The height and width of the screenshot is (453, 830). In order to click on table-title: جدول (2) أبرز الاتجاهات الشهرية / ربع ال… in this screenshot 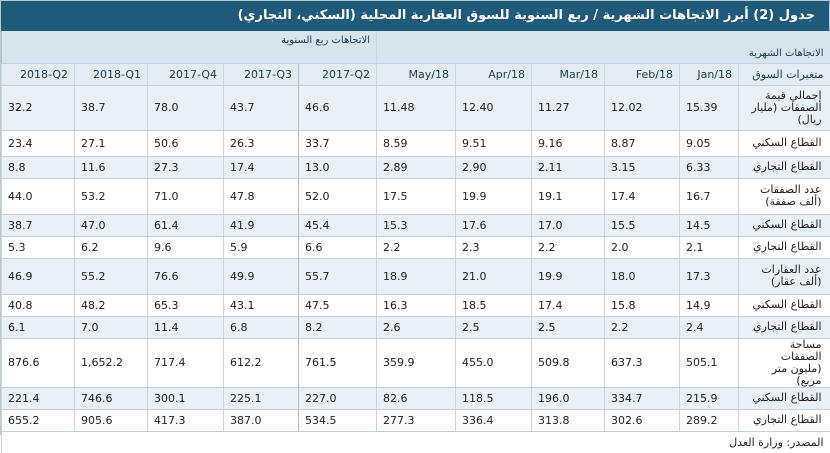, I will do `click(415, 16)`.